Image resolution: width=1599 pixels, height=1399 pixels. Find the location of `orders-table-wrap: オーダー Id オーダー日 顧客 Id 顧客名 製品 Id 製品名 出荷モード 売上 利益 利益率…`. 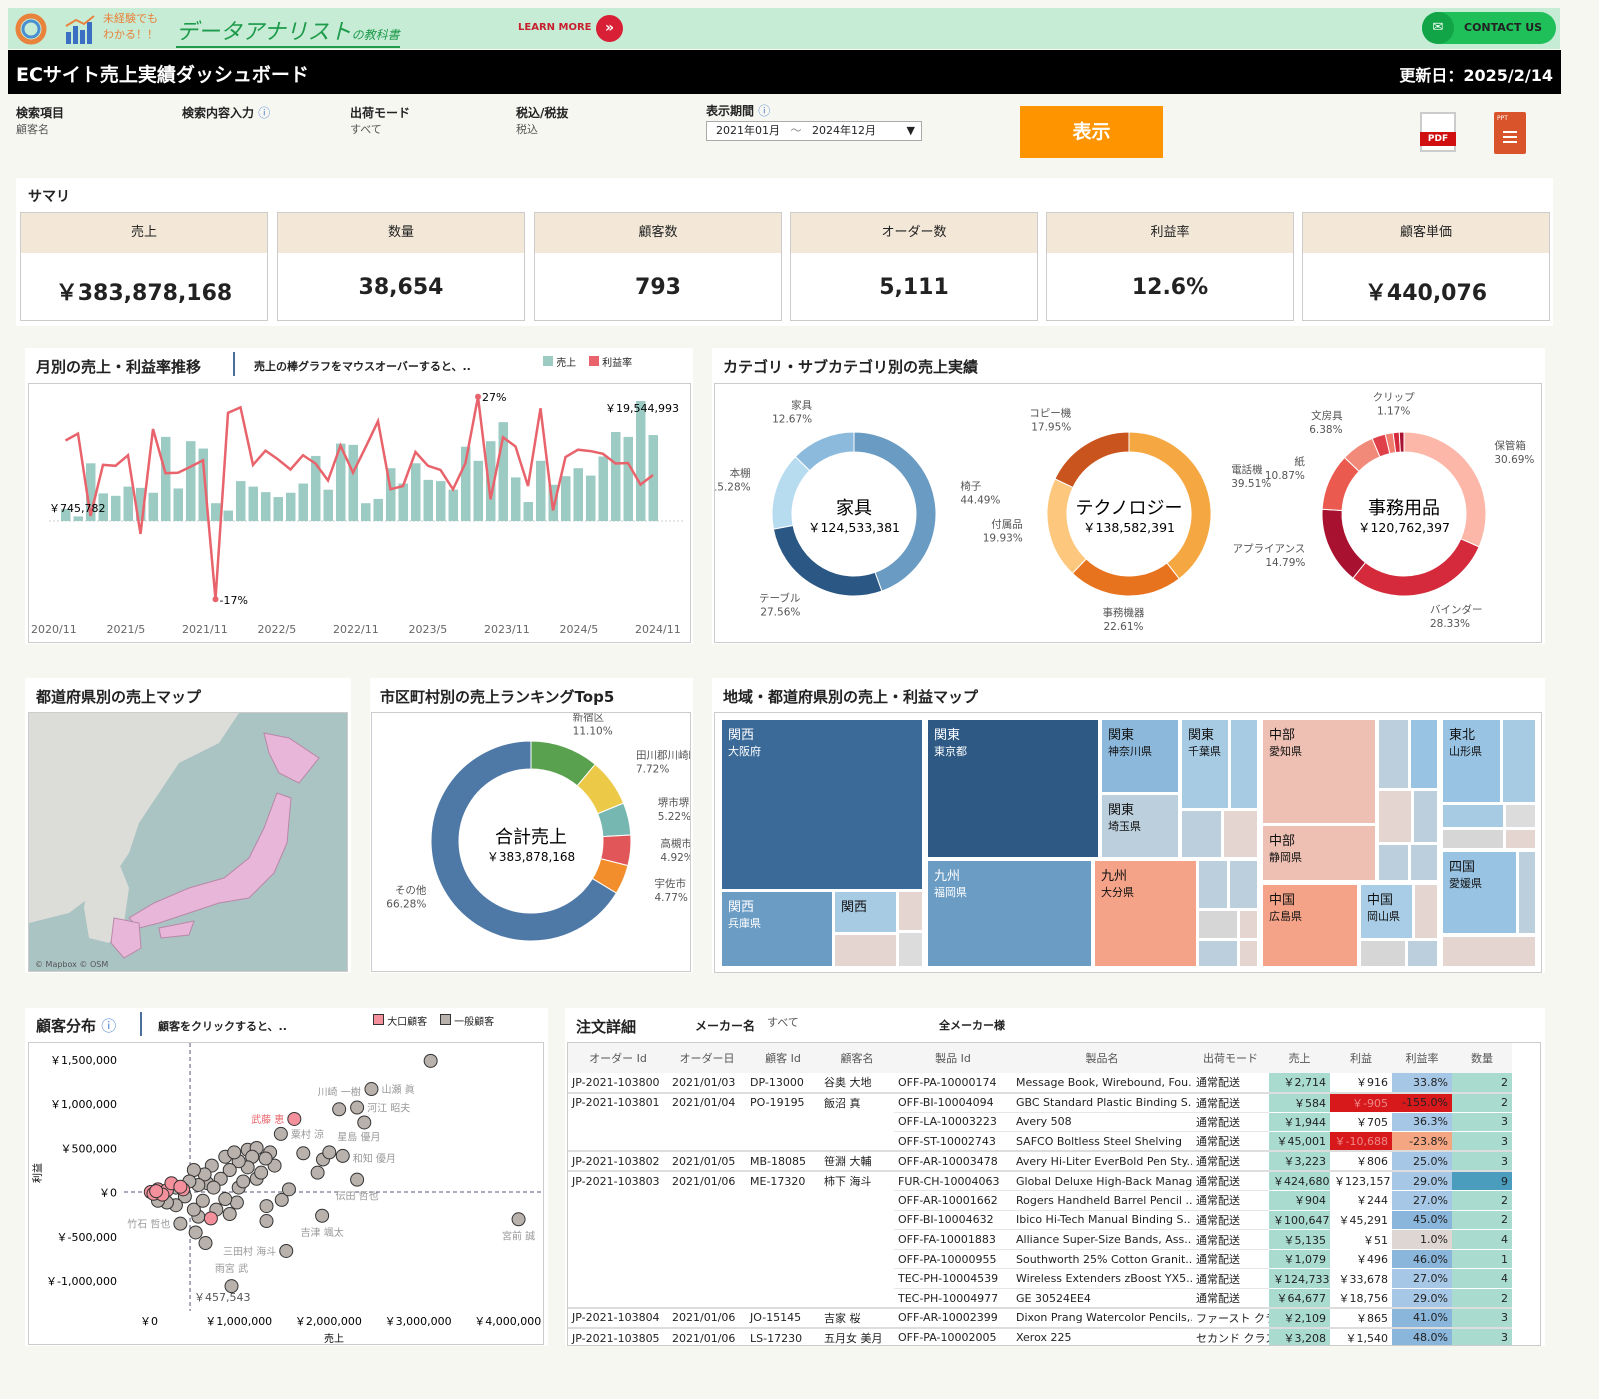

orders-table-wrap: オーダー Id オーダー日 顧客 Id 顧客名 製品 Id 製品名 出荷モード 売上 利益 利益率… is located at coordinates (1054, 1194).